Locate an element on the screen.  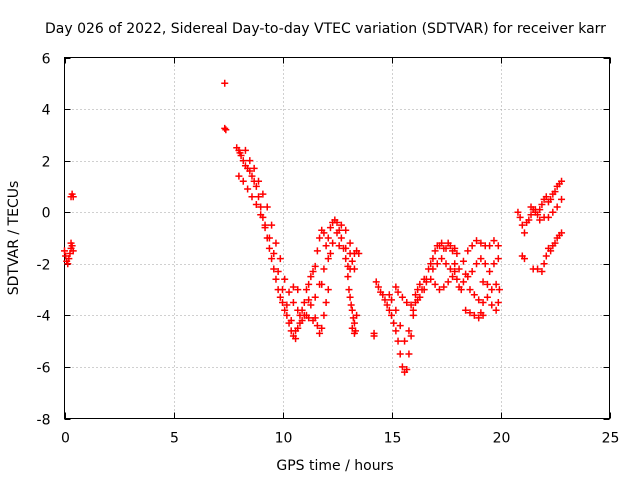
y-tick-label: 2 is located at coordinates (46, 163).